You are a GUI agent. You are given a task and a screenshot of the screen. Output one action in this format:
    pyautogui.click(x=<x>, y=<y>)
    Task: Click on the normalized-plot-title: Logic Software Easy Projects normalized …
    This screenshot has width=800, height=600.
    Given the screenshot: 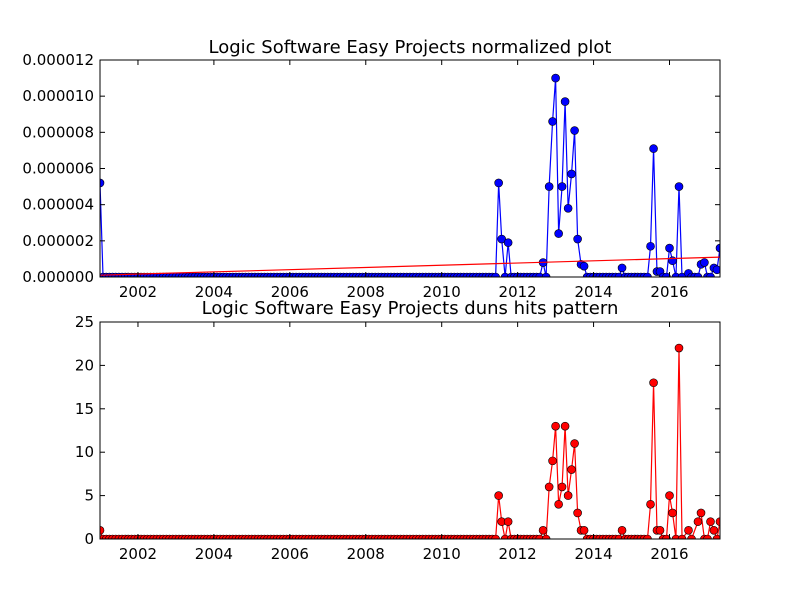 What is the action you would take?
    pyautogui.click(x=410, y=47)
    